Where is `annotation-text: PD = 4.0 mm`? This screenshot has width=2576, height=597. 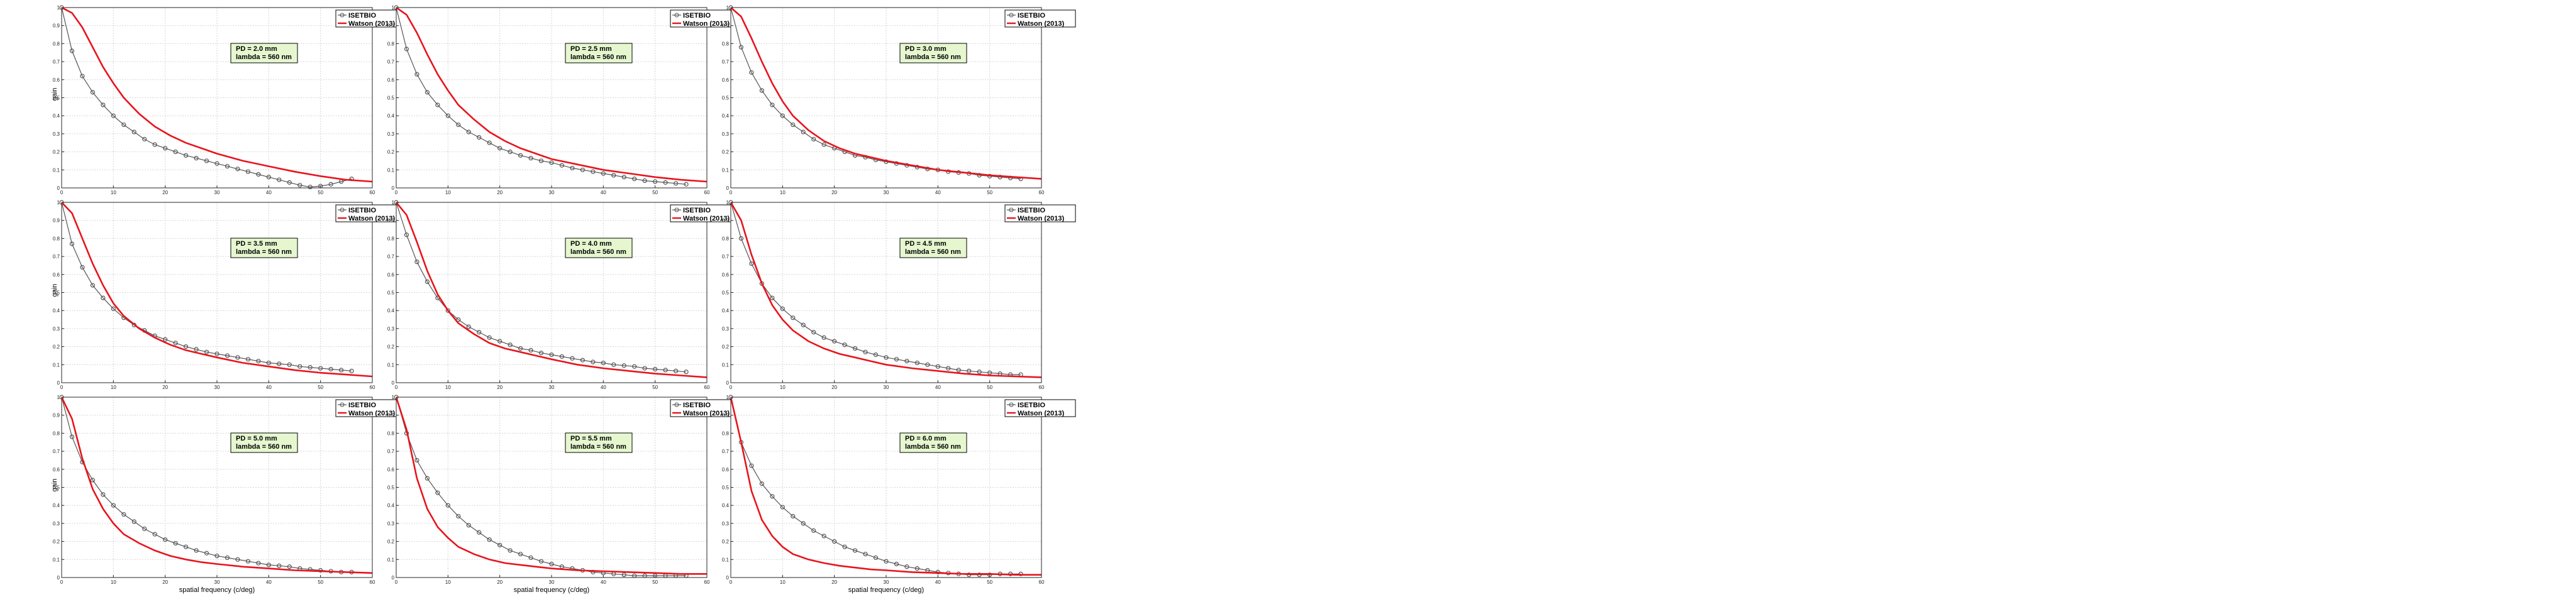 annotation-text: PD = 4.0 mm is located at coordinates (591, 244).